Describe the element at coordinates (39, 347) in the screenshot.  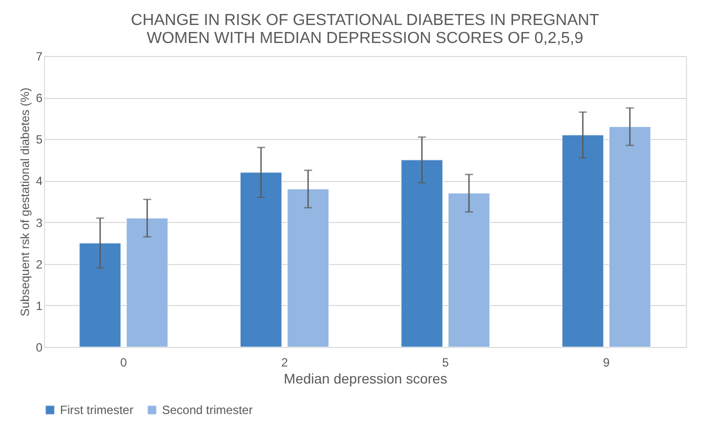
I see `y-tick-label: 0` at that location.